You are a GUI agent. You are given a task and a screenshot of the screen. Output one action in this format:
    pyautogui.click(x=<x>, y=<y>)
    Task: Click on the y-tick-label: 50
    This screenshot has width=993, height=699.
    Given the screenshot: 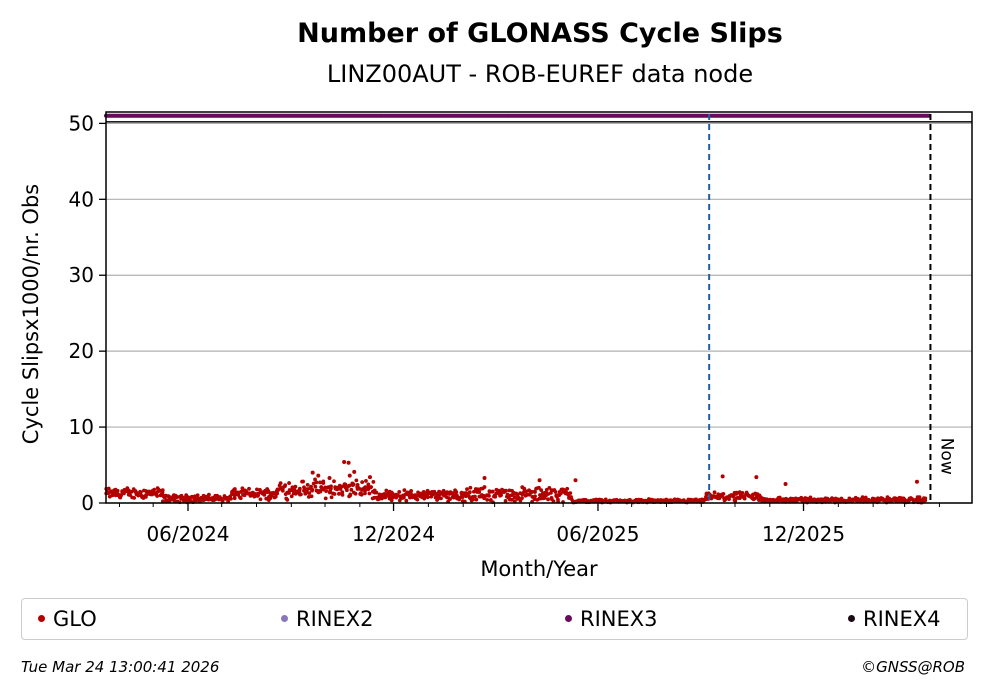 What is the action you would take?
    pyautogui.click(x=81, y=123)
    